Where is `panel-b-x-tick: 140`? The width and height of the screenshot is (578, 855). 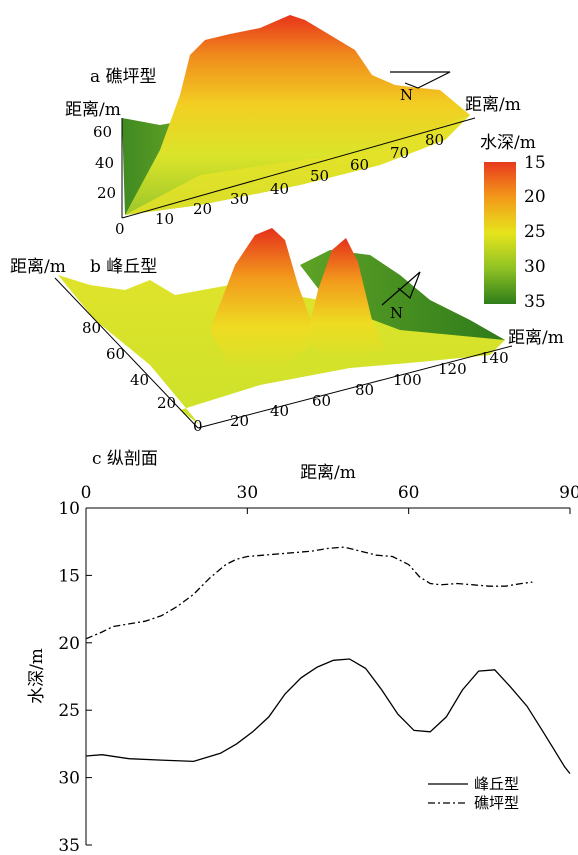
panel-b-x-tick: 140 is located at coordinates (494, 358).